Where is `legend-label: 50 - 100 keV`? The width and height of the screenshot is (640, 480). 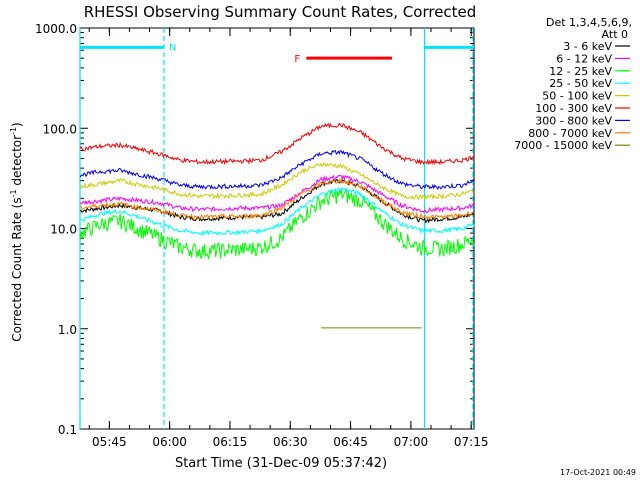
legend-label: 50 - 100 keV is located at coordinates (577, 96).